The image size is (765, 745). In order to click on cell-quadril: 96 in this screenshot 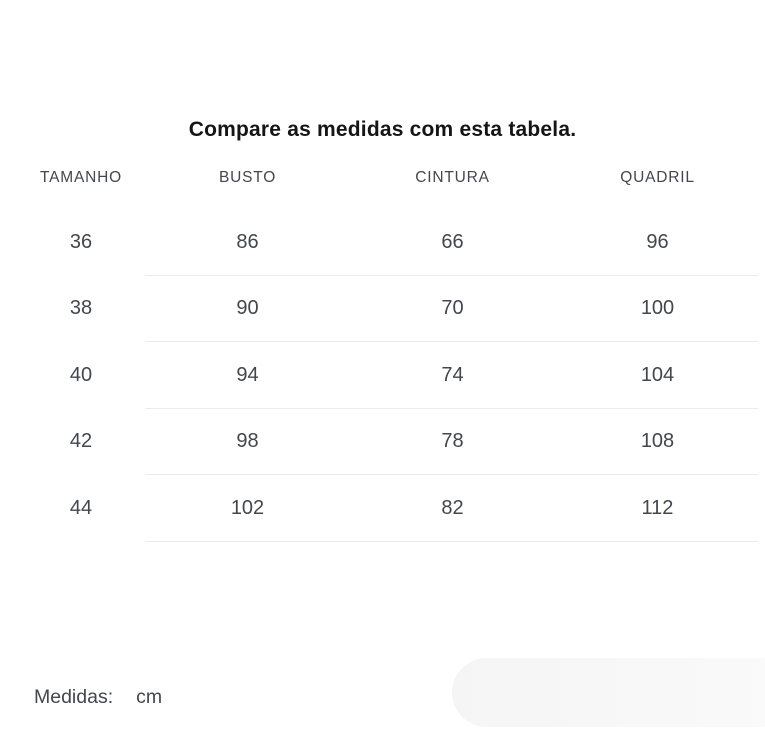, I will do `click(657, 241)`.